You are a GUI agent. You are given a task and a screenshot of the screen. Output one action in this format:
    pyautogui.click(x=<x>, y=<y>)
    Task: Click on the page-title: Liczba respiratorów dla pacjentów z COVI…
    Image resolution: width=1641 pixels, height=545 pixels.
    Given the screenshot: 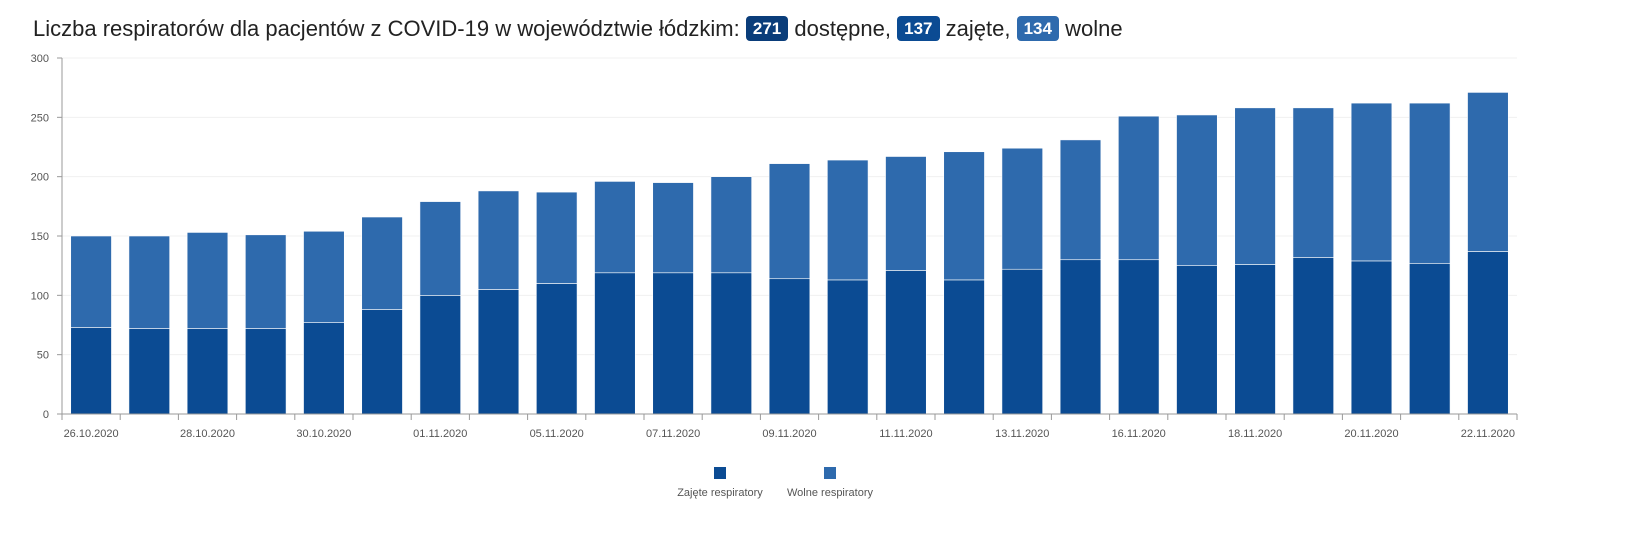 What is the action you would take?
    pyautogui.click(x=578, y=29)
    